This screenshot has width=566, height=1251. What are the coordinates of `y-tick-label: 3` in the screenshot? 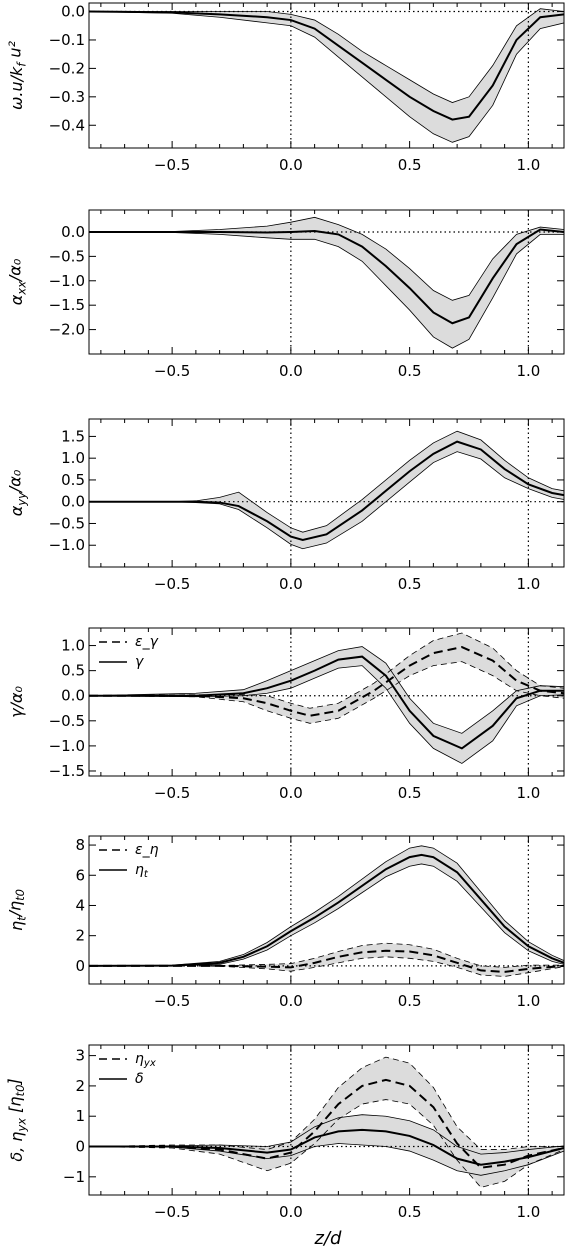 It's located at (80, 1056).